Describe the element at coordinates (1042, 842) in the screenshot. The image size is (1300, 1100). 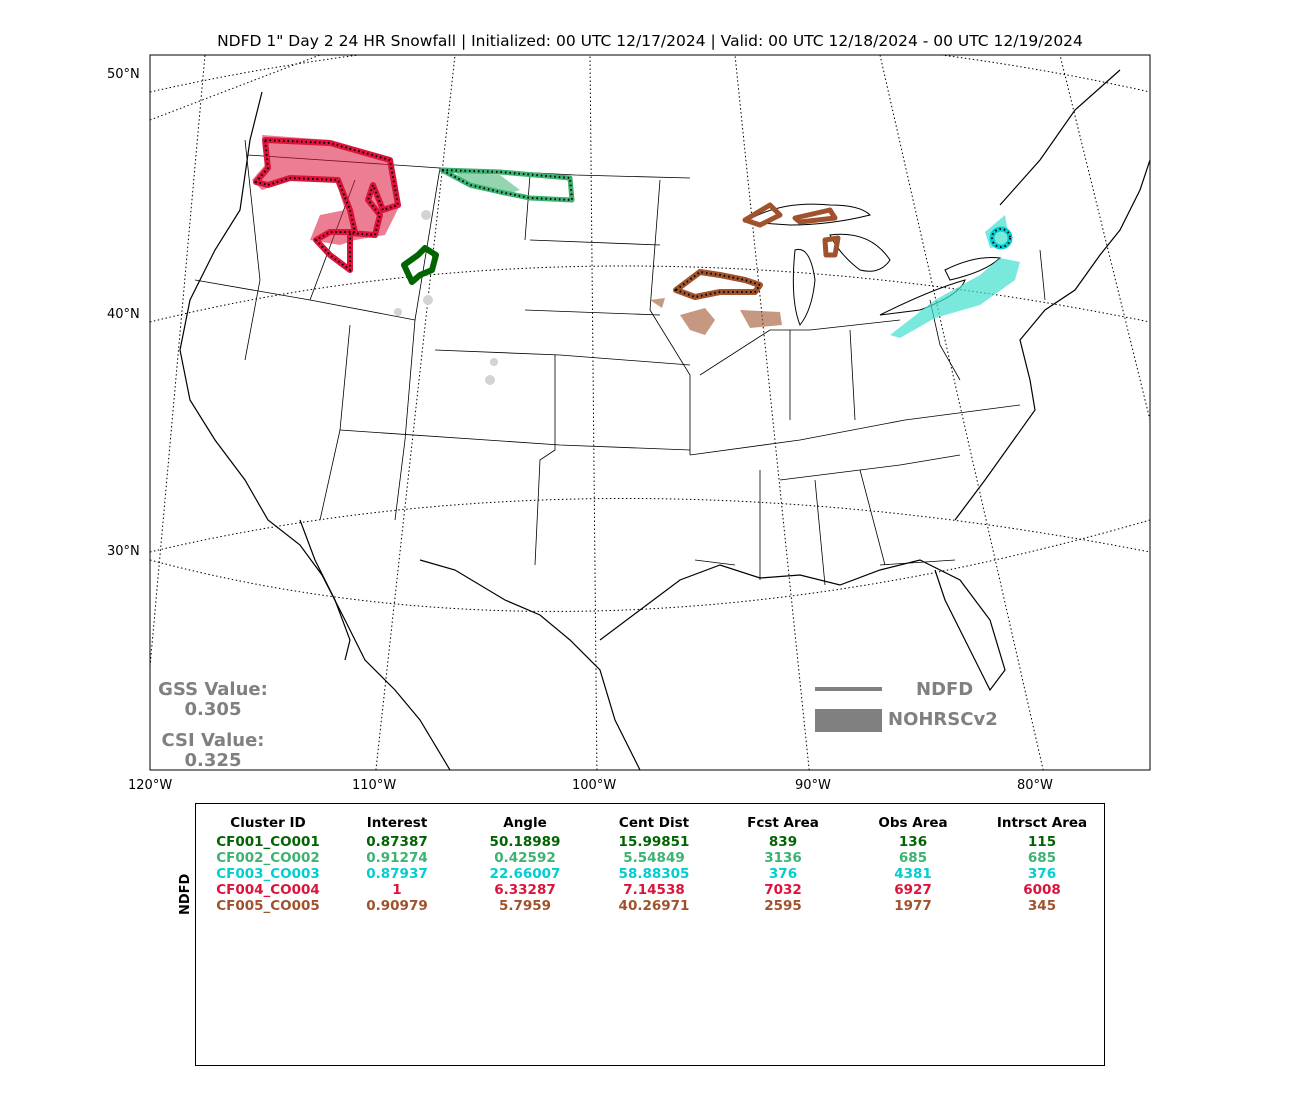
I see `table-cell: 115` at that location.